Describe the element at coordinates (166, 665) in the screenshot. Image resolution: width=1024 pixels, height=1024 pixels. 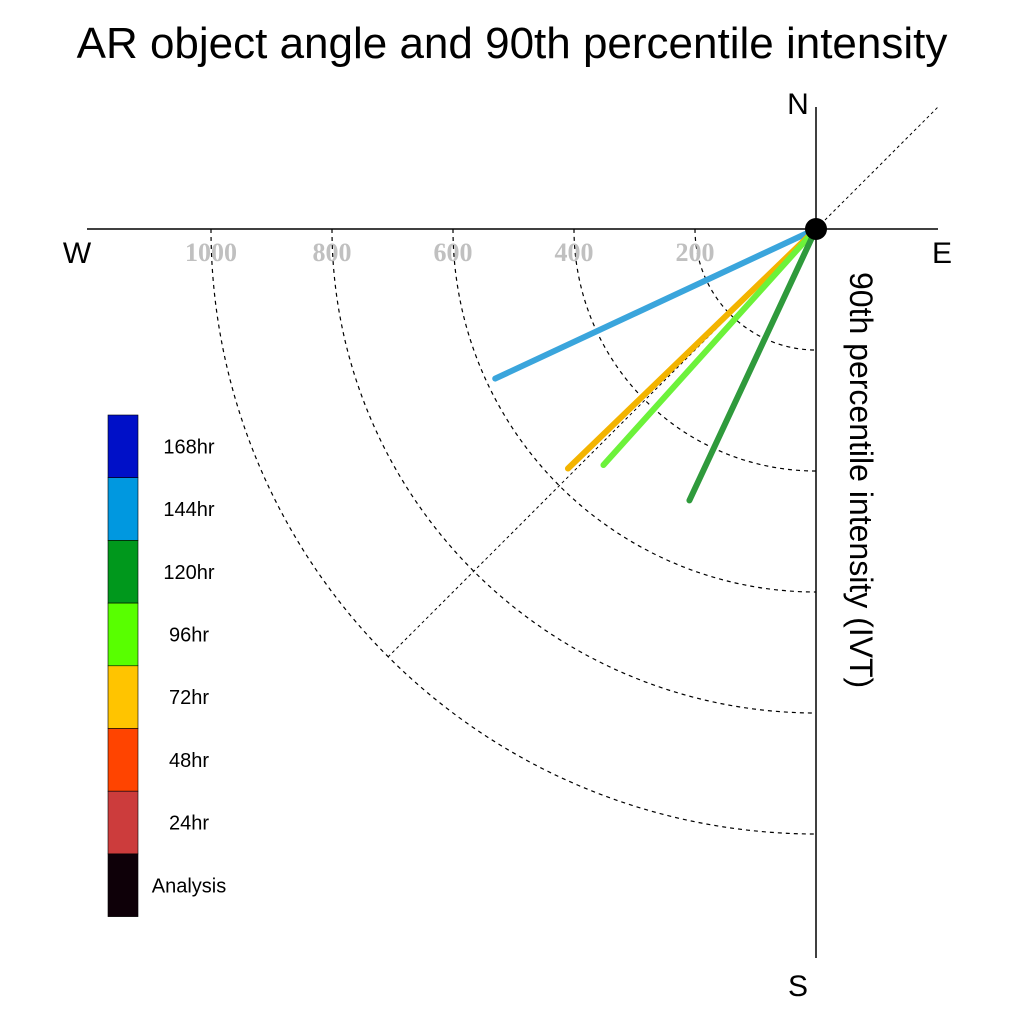
I see `legend: 168hr 144hr 120hr 96hr 72hr 48hr 24hr Analysis` at that location.